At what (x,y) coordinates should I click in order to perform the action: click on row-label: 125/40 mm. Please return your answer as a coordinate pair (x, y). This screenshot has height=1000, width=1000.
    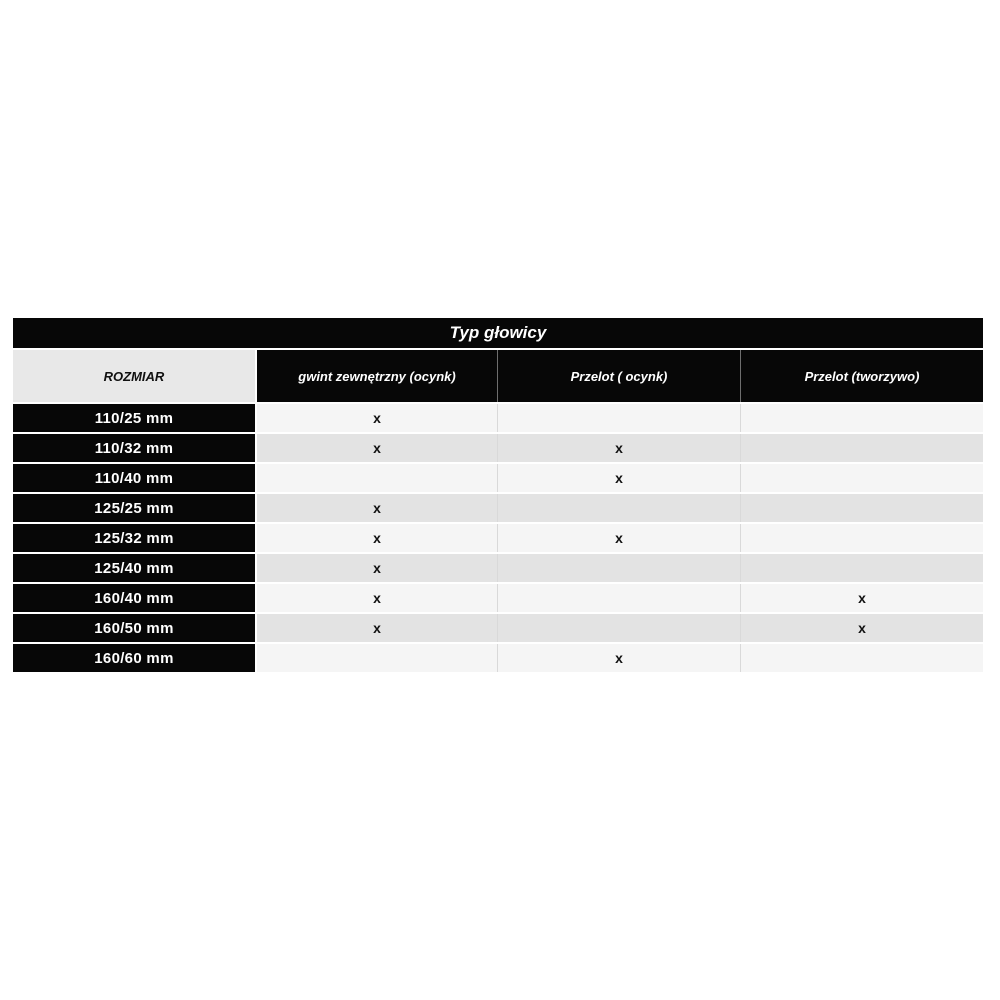
    Looking at the image, I should click on (135, 568).